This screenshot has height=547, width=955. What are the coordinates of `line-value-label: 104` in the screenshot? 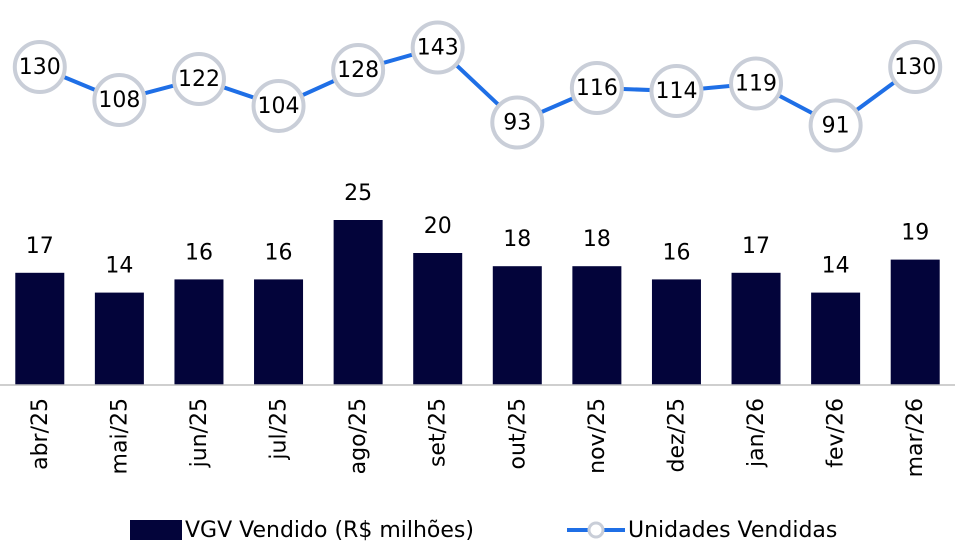 It's located at (279, 106).